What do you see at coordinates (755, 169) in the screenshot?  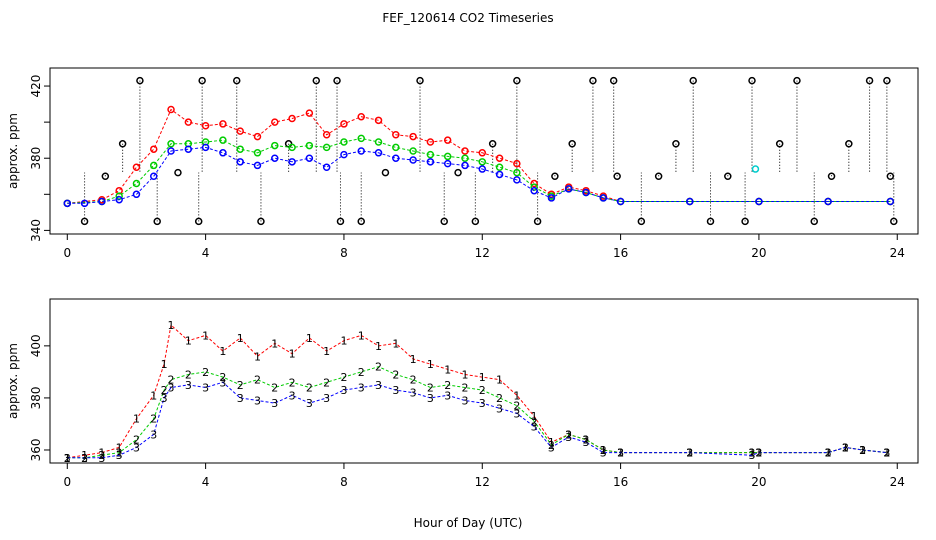 I see `top-series-s4-point` at bounding box center [755, 169].